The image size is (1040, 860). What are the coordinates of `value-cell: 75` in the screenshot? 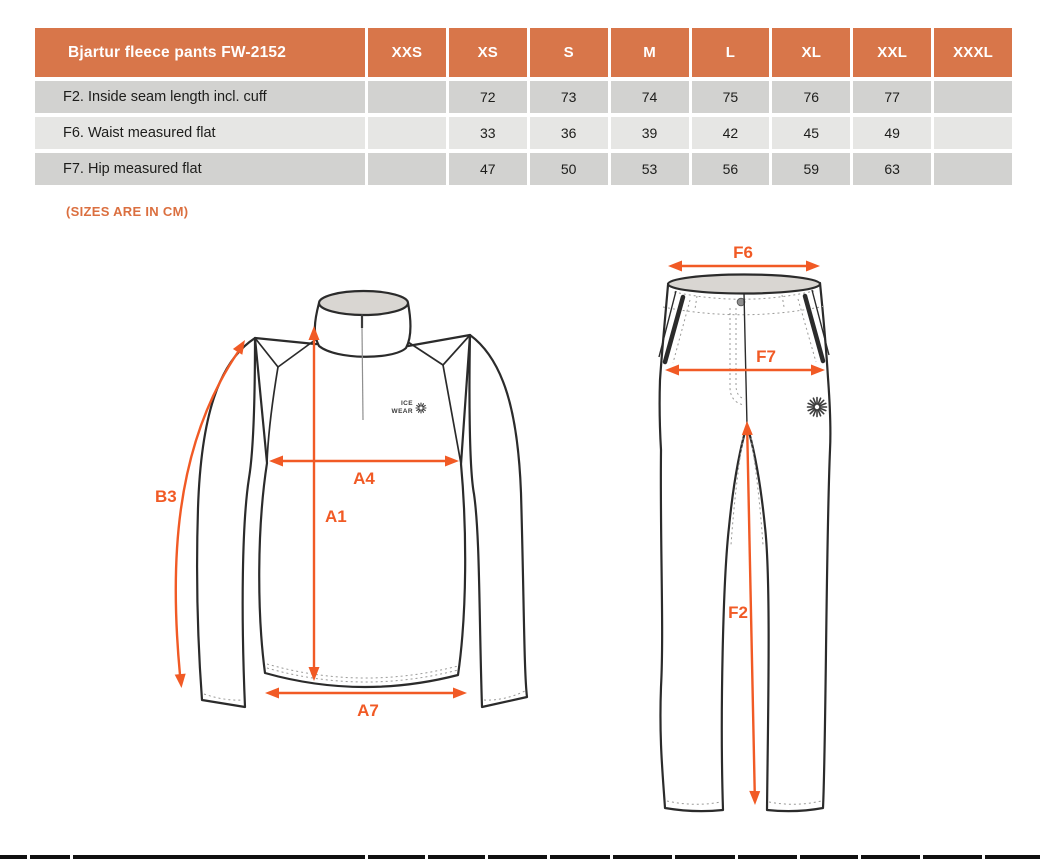 It's located at (730, 97).